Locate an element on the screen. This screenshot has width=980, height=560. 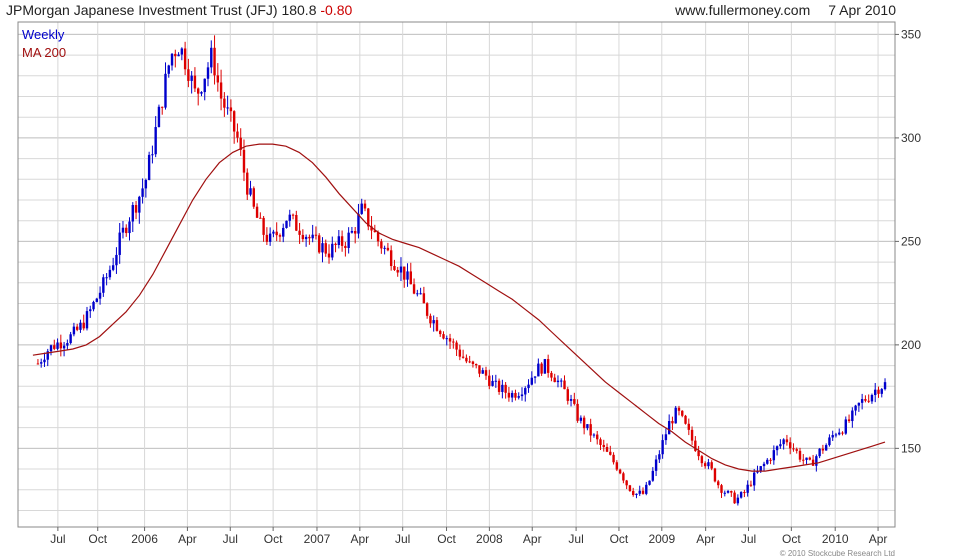
x-tick-label: Apr is located at coordinates (359, 539).